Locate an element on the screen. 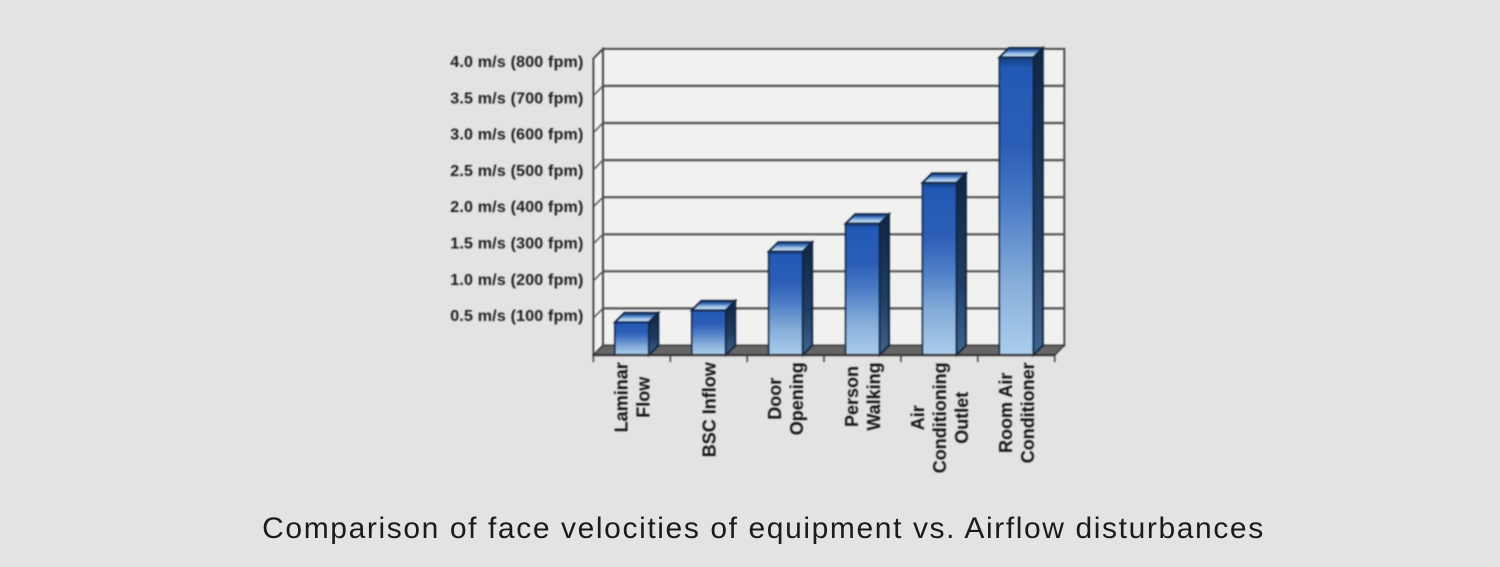  svg-text: 4.0 m/s (800 fpm) is located at coordinates (516, 62).